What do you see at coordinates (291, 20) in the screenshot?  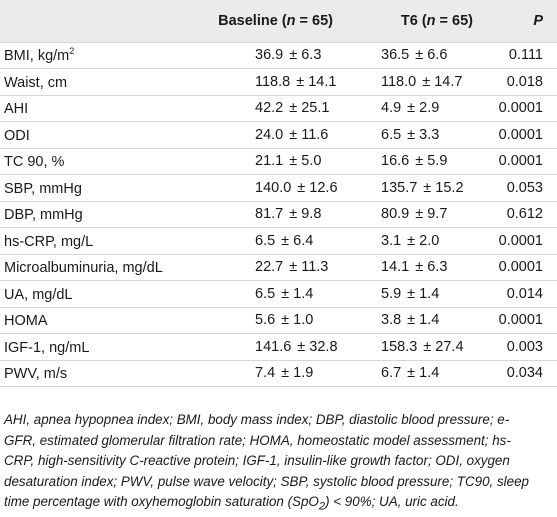 I see `header-baseline-n: n` at bounding box center [291, 20].